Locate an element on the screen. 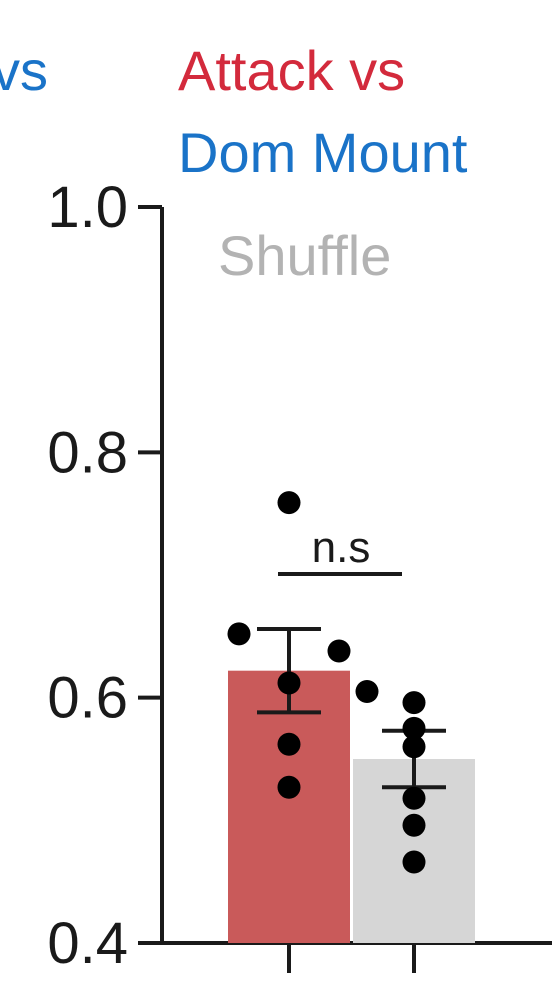  bar is located at coordinates (289, 806).